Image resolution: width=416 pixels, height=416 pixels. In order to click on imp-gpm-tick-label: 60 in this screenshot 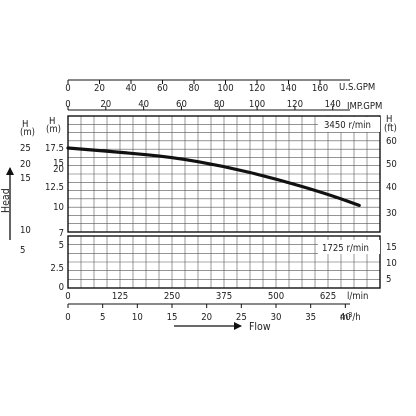, I will do `click(181, 104)`.